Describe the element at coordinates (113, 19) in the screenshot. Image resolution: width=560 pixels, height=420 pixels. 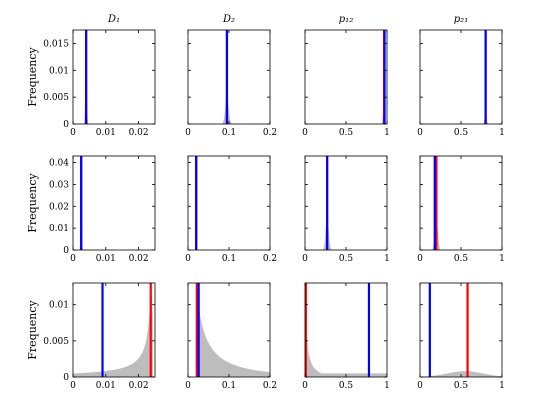
I see `column-title-0: D₁` at that location.